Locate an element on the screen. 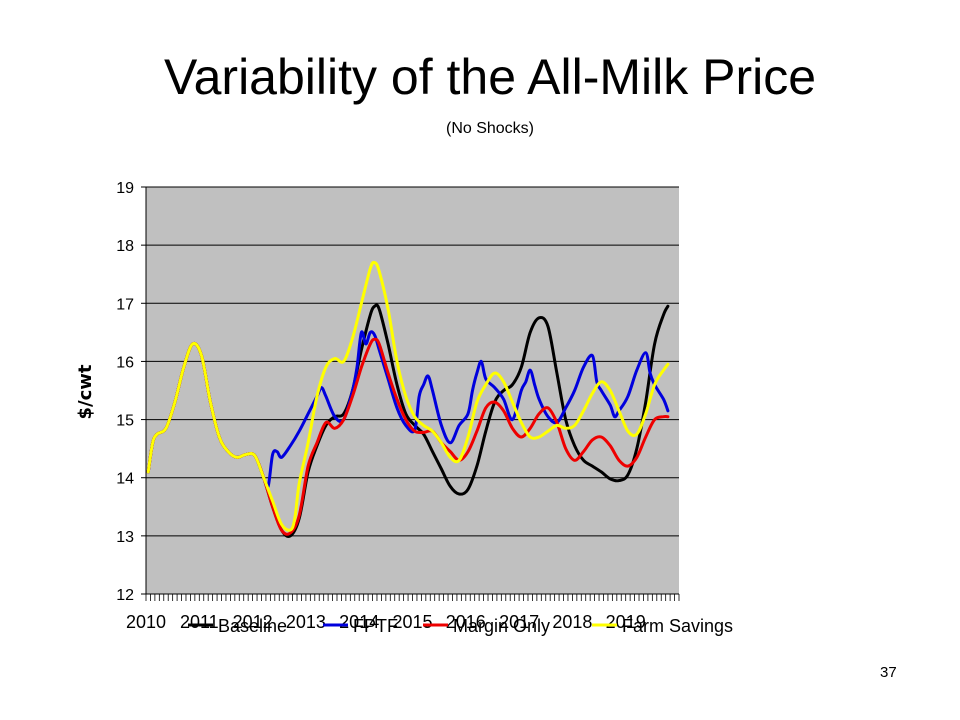  x-tick-label: 2014 is located at coordinates (359, 622).